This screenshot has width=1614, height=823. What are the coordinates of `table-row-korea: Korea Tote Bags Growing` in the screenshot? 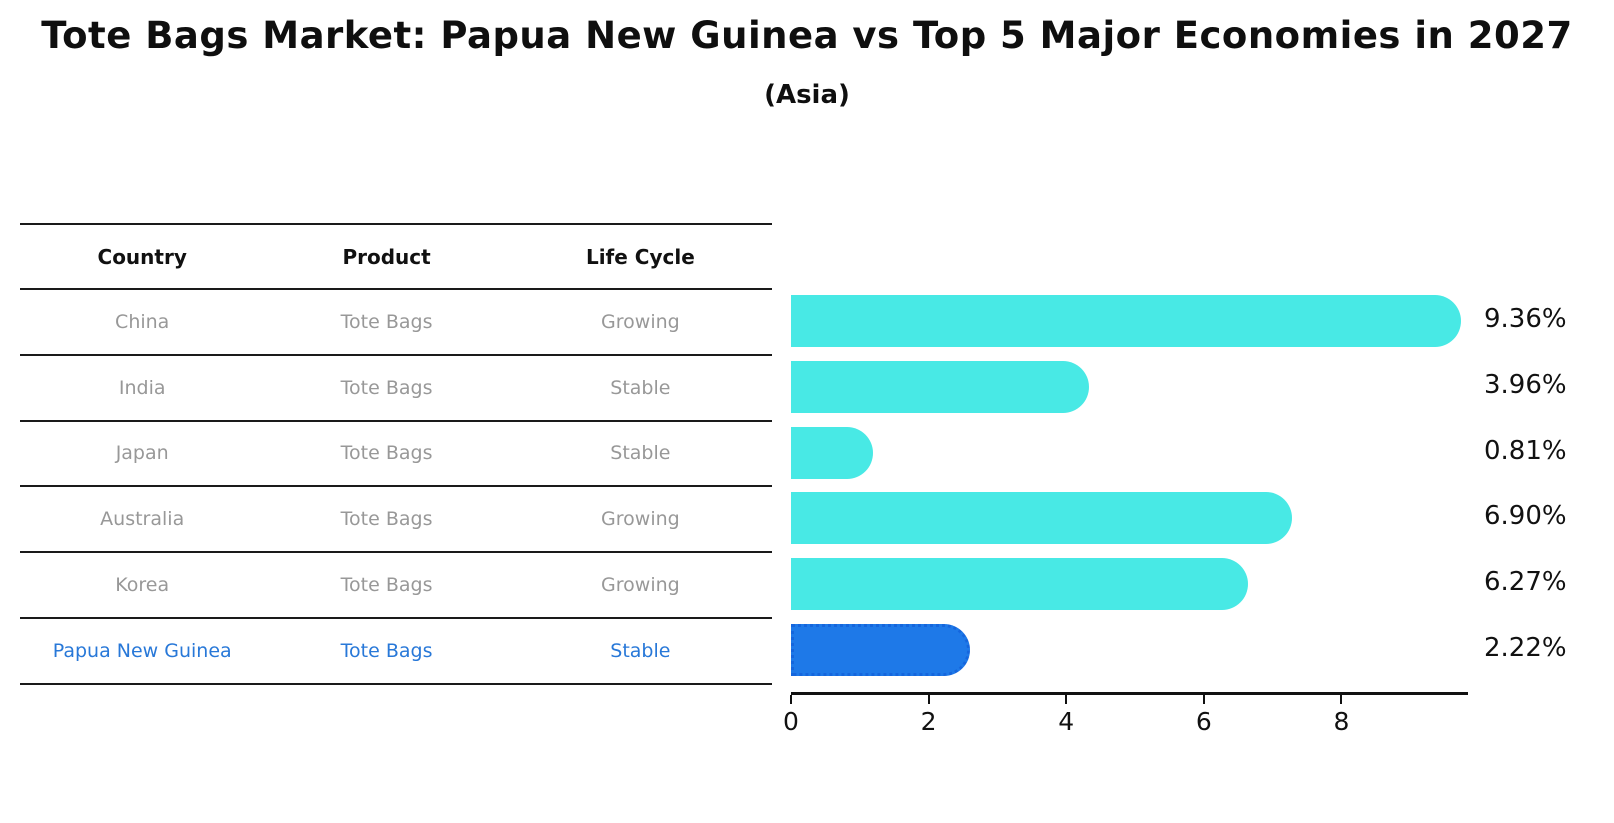 It's located at (396, 586).